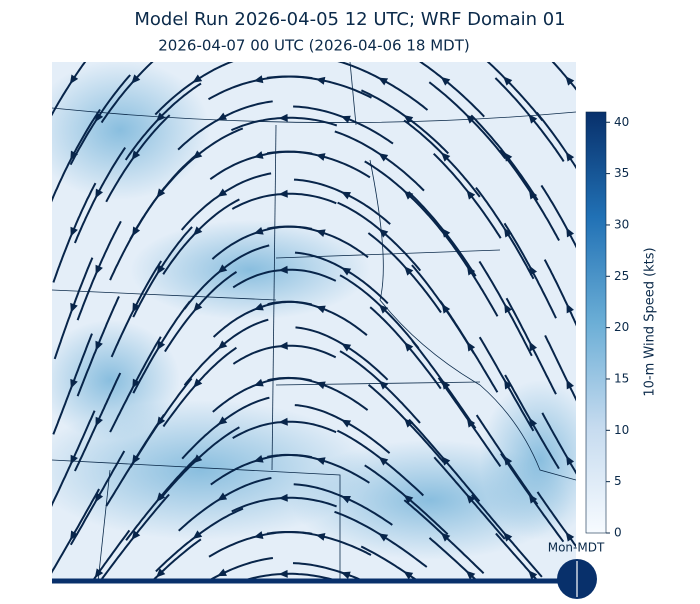  What do you see at coordinates (618, 533) in the screenshot?
I see `tick-label: 0` at bounding box center [618, 533].